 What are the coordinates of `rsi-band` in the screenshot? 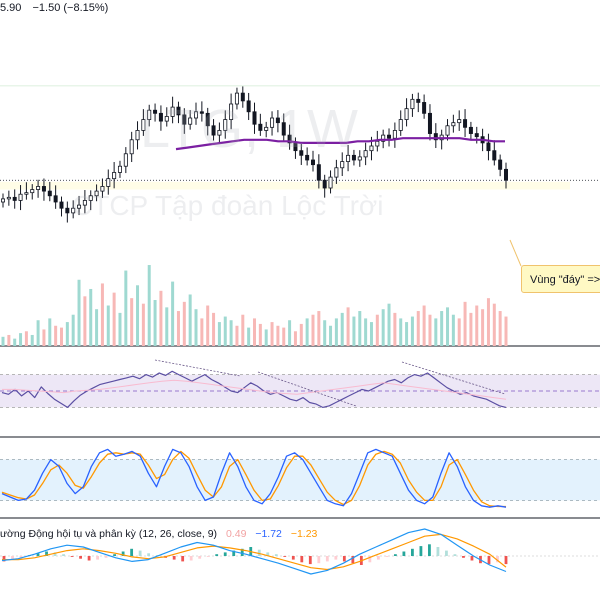 It's located at (300, 391).